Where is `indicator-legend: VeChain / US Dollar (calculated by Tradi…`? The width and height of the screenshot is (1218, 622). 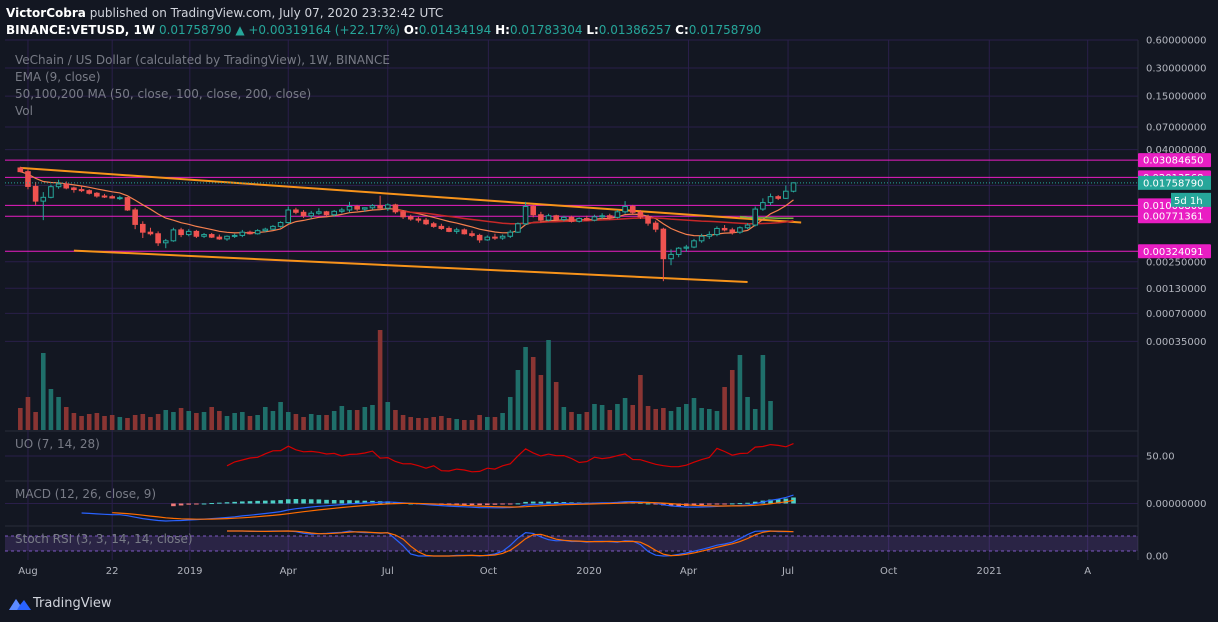 indicator-legend: VeChain / US Dollar (calculated by Tradi… is located at coordinates (202, 86).